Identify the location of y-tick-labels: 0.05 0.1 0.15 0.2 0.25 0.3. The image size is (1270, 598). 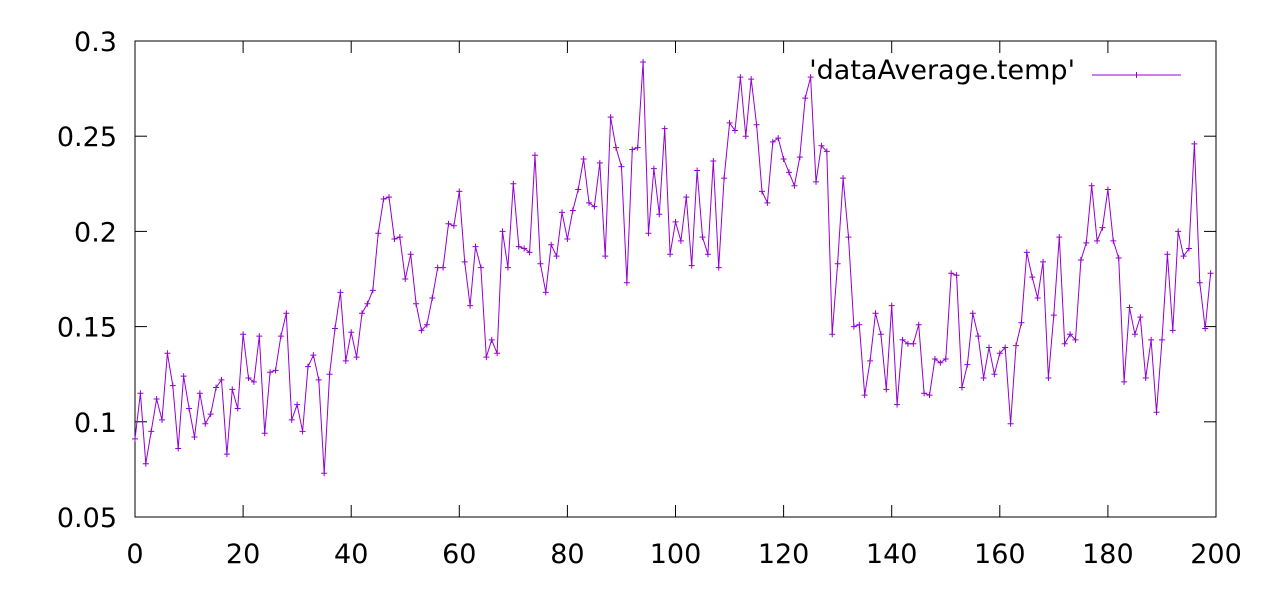
(87, 280).